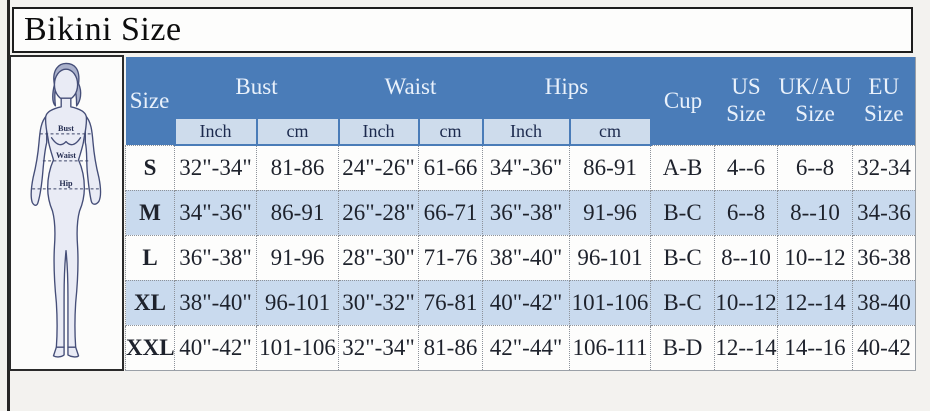 This screenshot has height=411, width=930. Describe the element at coordinates (66, 155) in the screenshot. I see `figure-waist-label: Waist` at that location.